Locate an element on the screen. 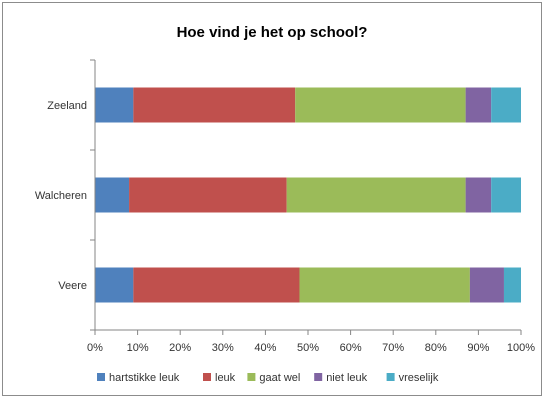  x-tick-label: 70% is located at coordinates (393, 348).